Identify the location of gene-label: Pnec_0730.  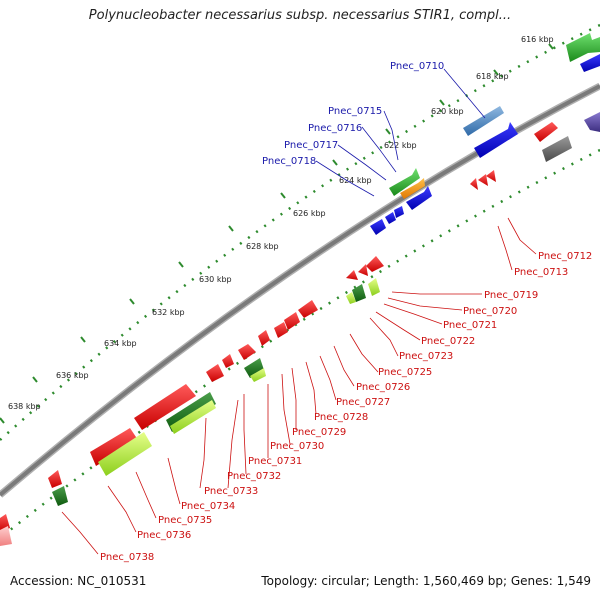
(297, 446).